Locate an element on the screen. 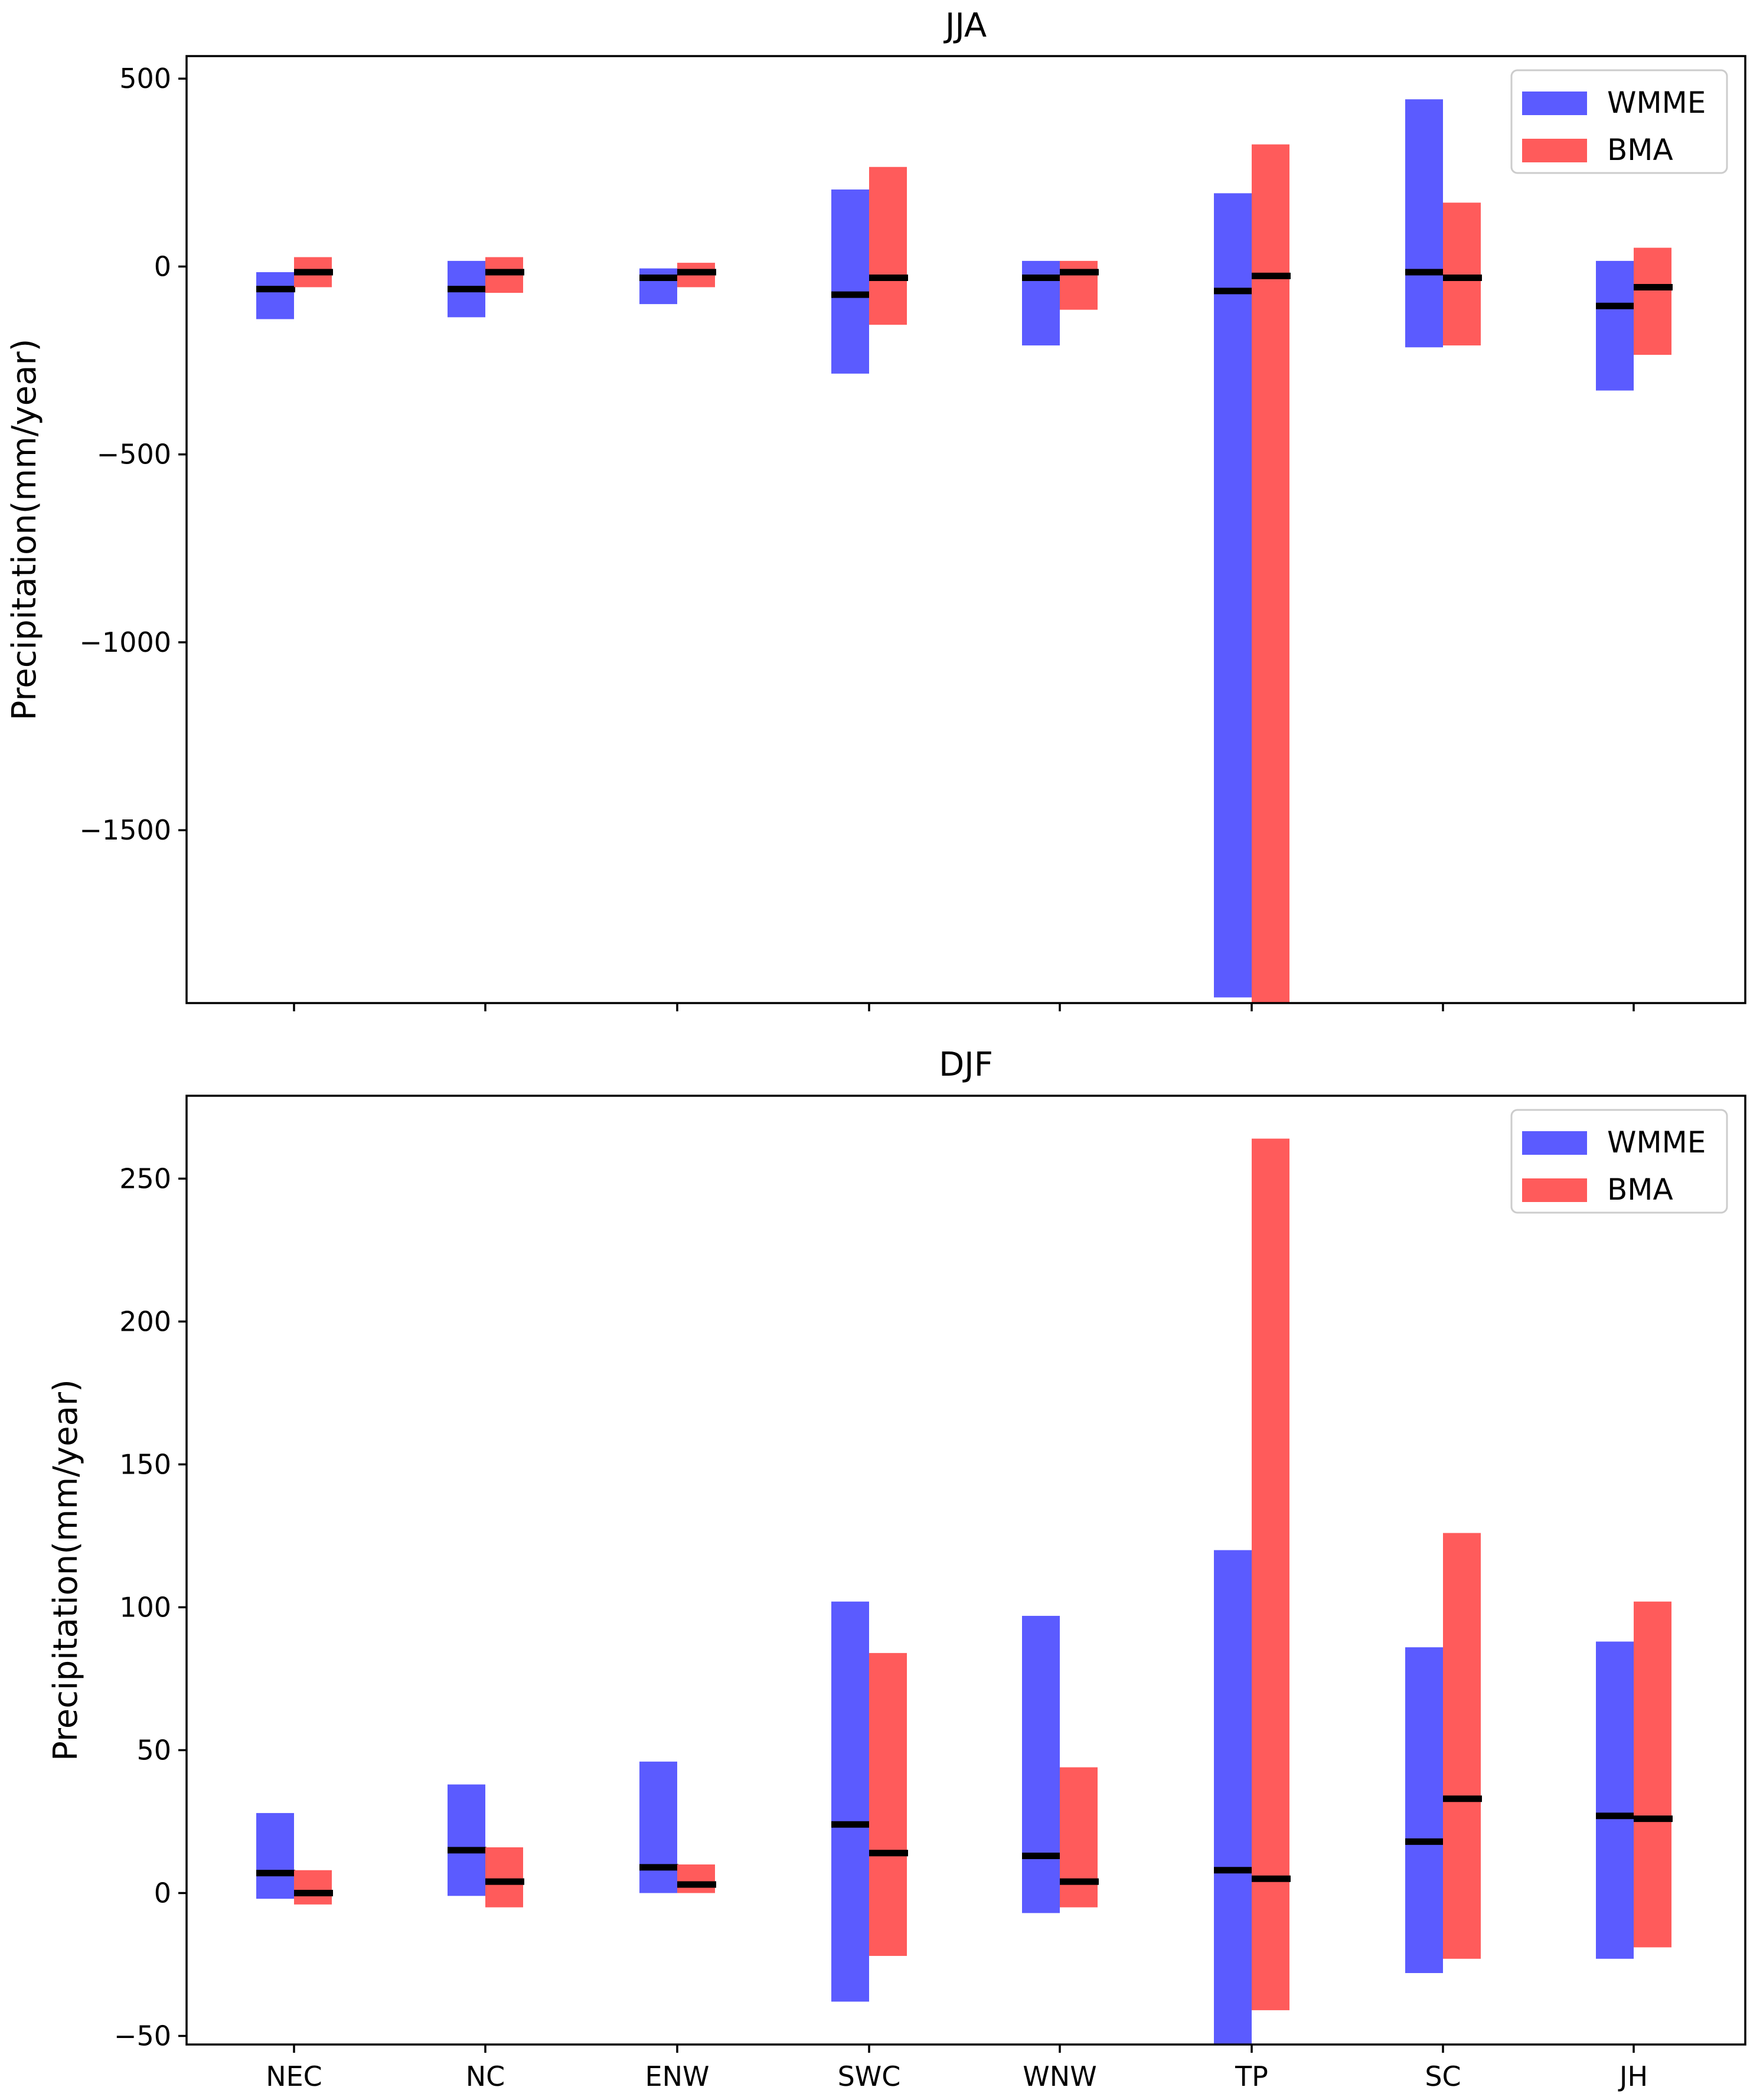  bar-bma-nc is located at coordinates (504, 1877).